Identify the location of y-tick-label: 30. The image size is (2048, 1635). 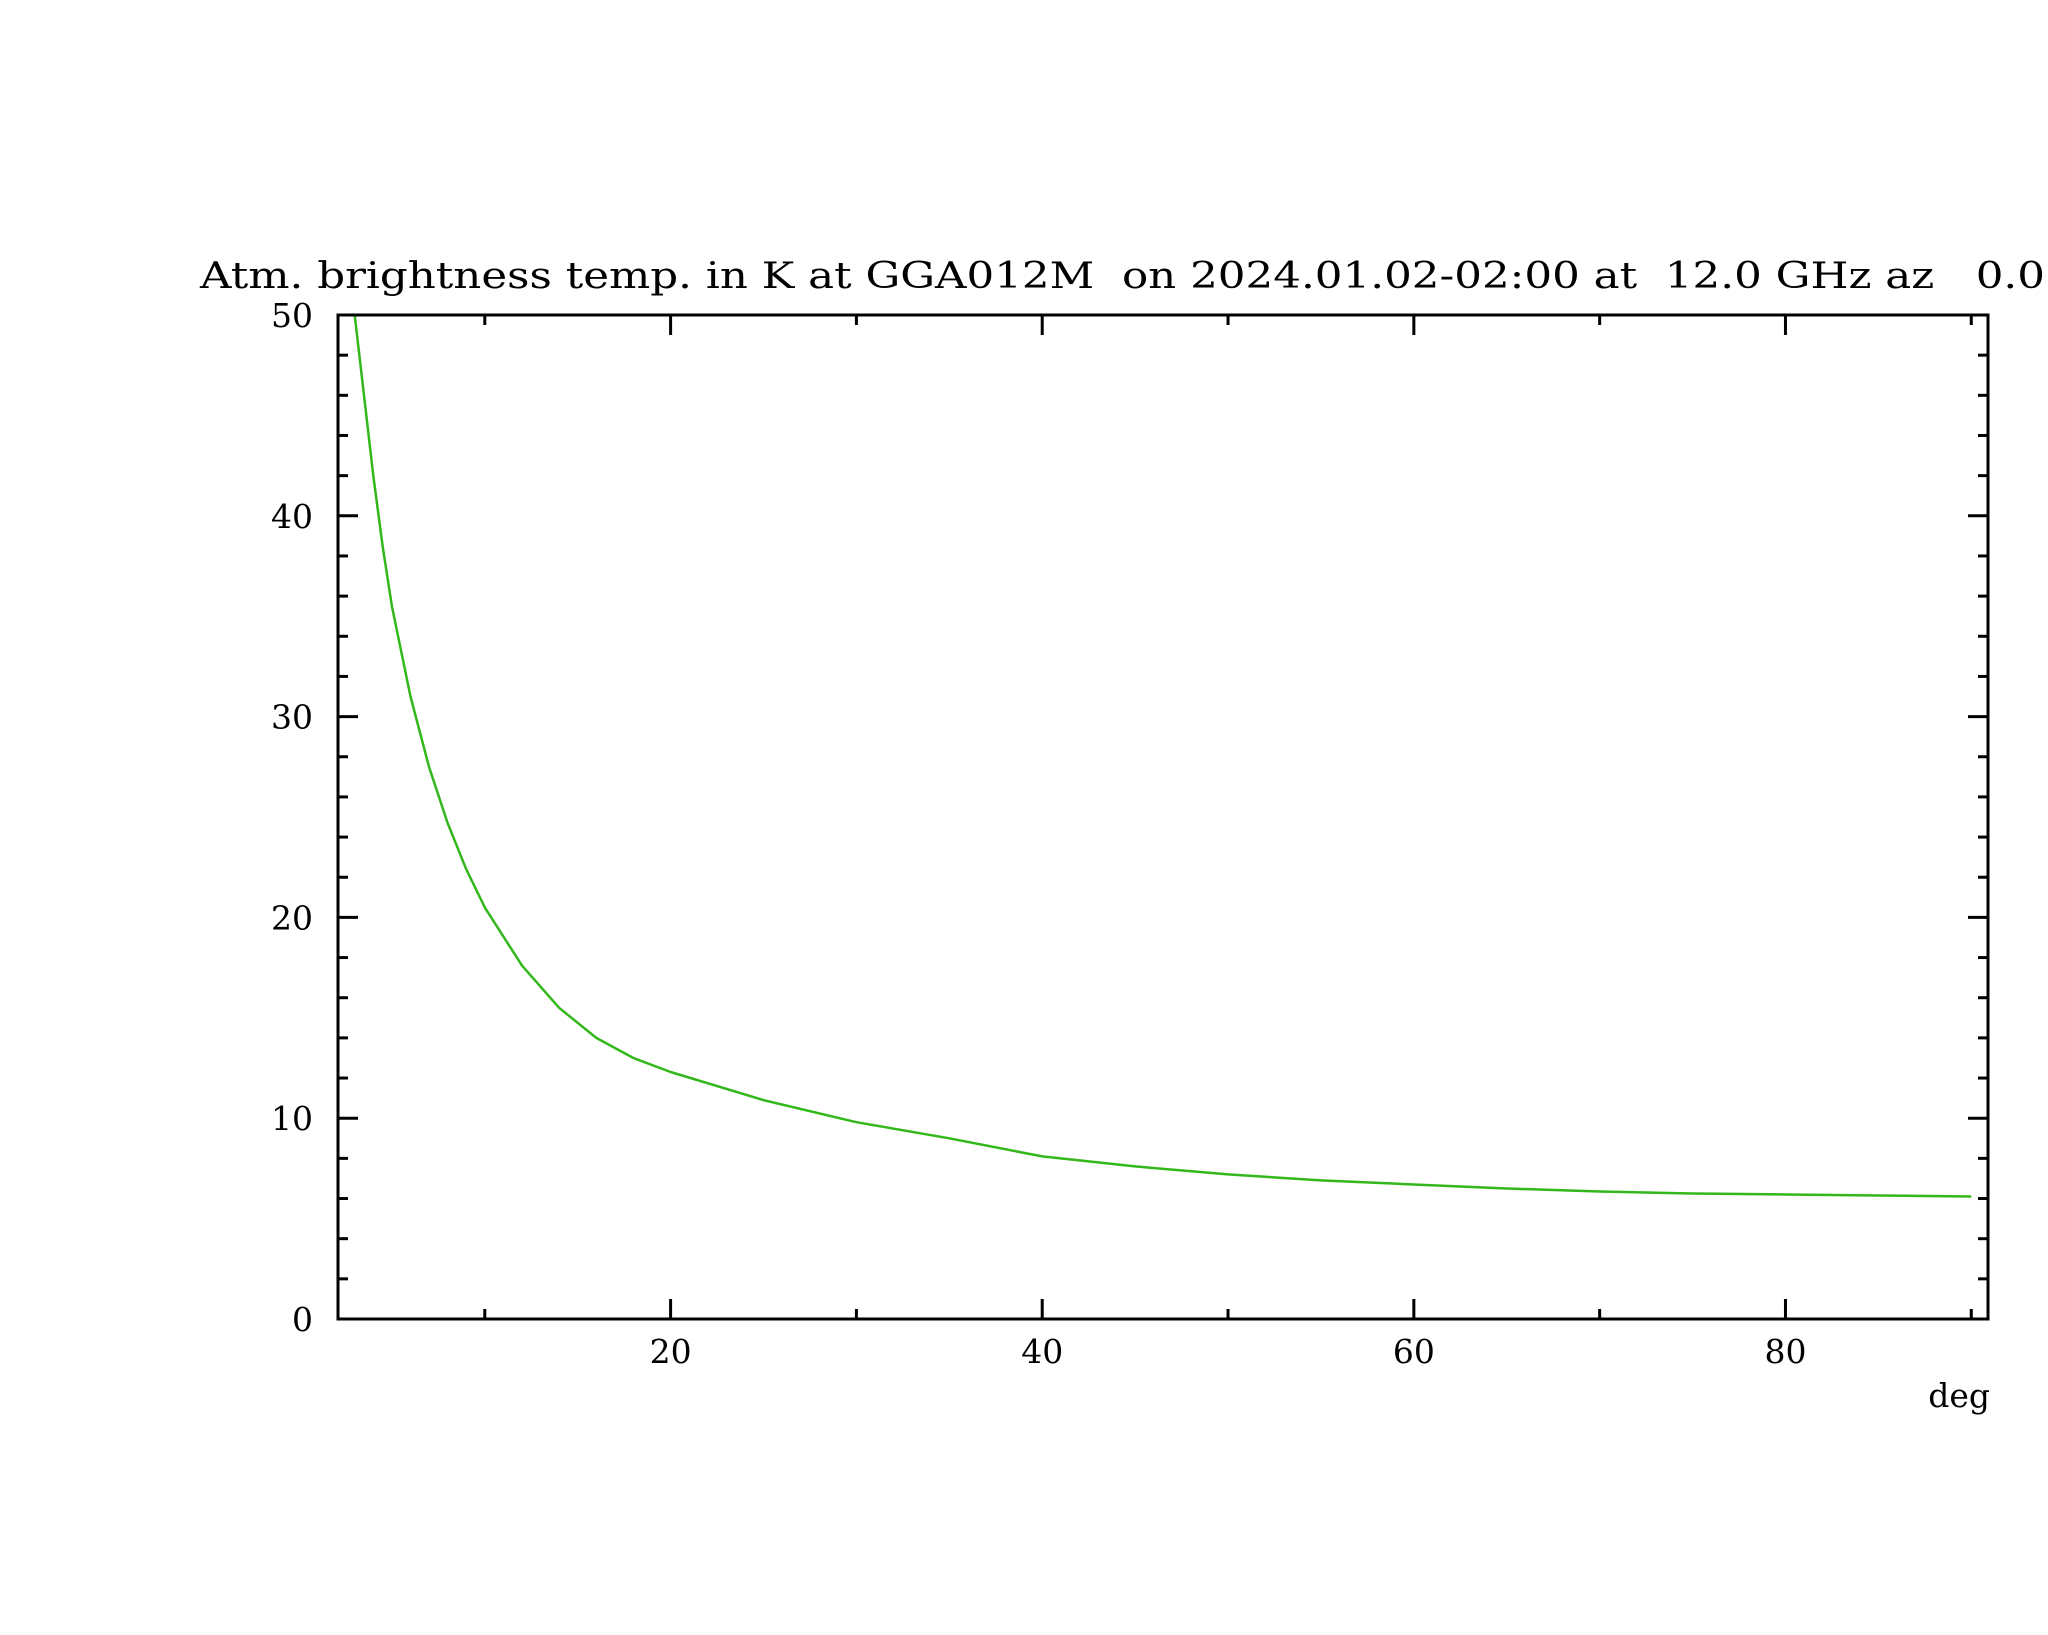
(292, 717).